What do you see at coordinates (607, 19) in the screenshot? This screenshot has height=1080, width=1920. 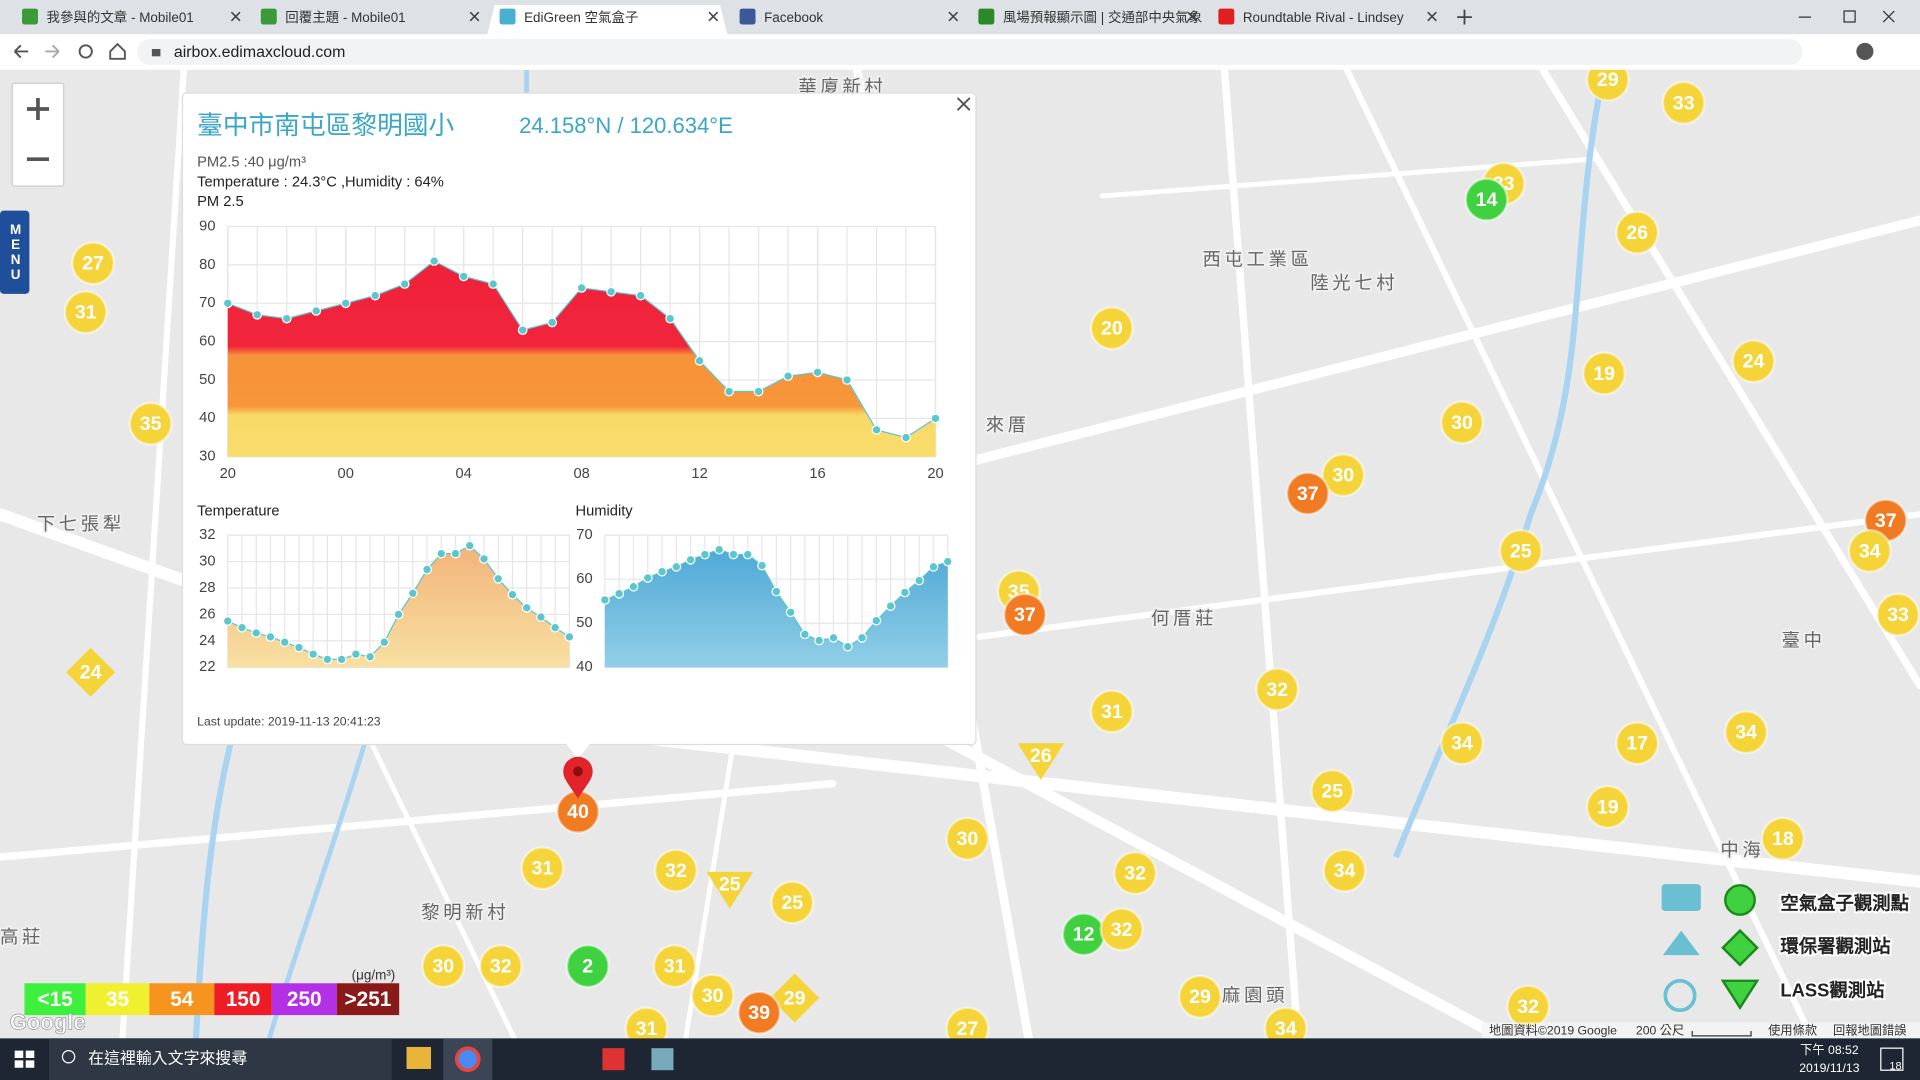 I see `active-tab` at bounding box center [607, 19].